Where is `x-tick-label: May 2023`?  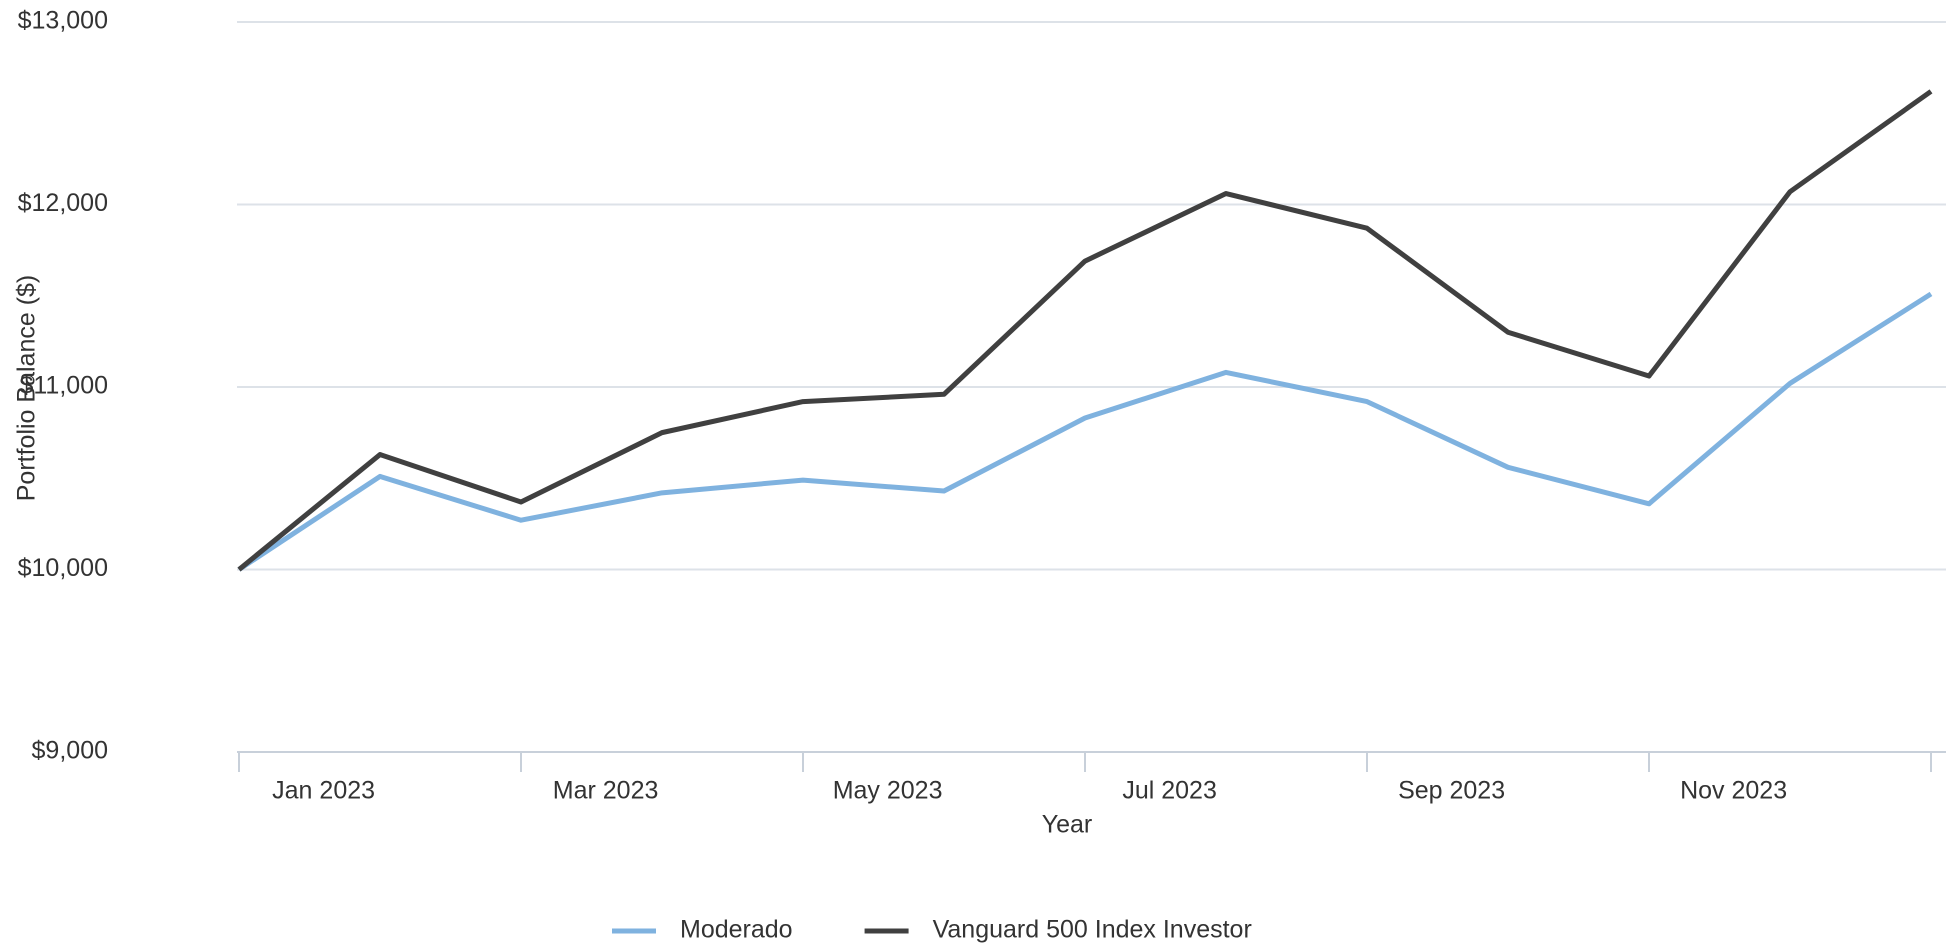 x-tick-label: May 2023 is located at coordinates (888, 791).